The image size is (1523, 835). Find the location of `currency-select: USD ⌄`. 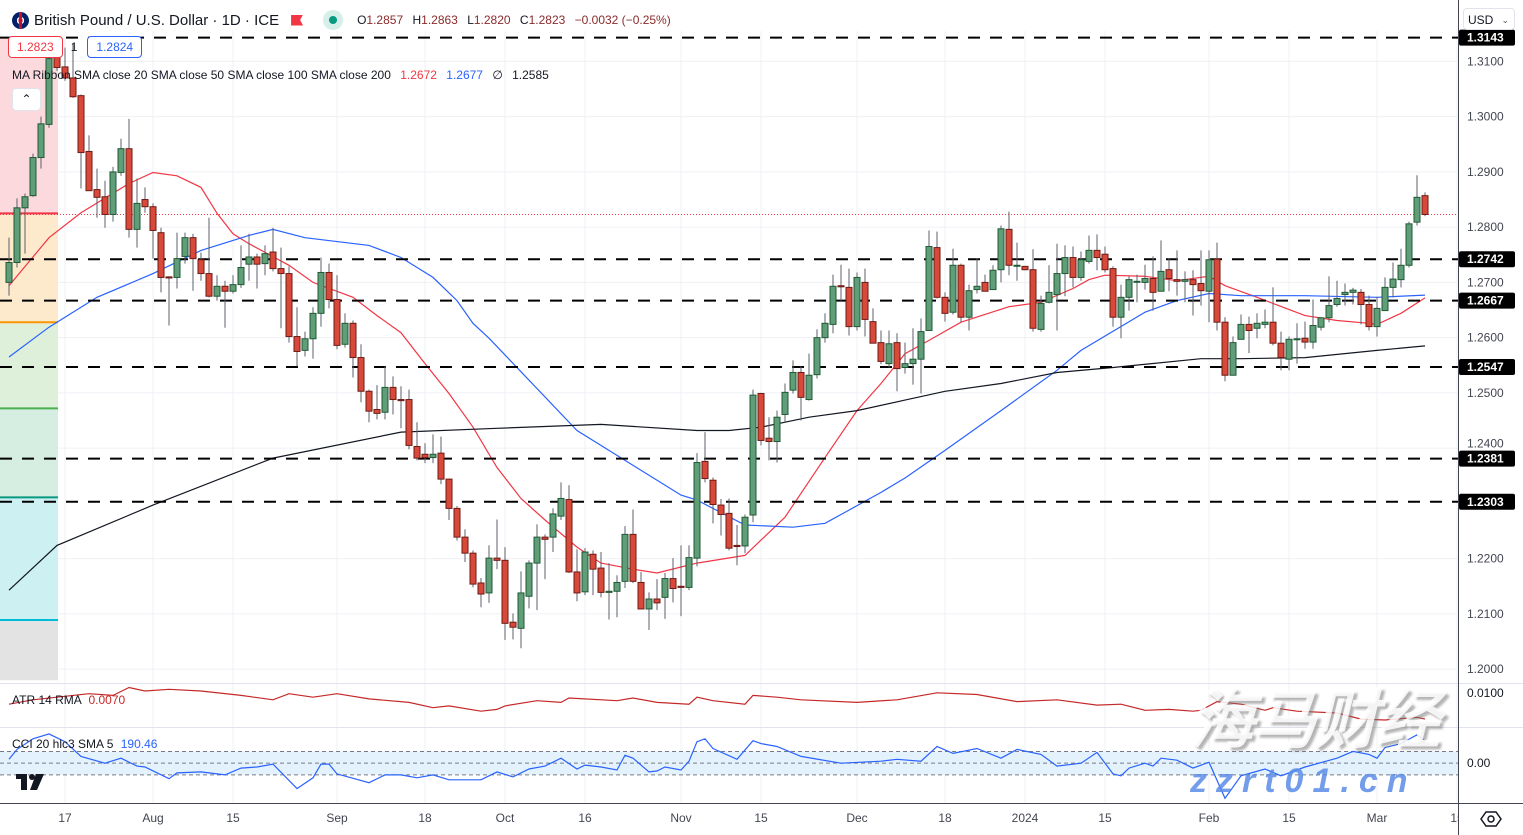

currency-select: USD ⌄ is located at coordinates (1489, 19).